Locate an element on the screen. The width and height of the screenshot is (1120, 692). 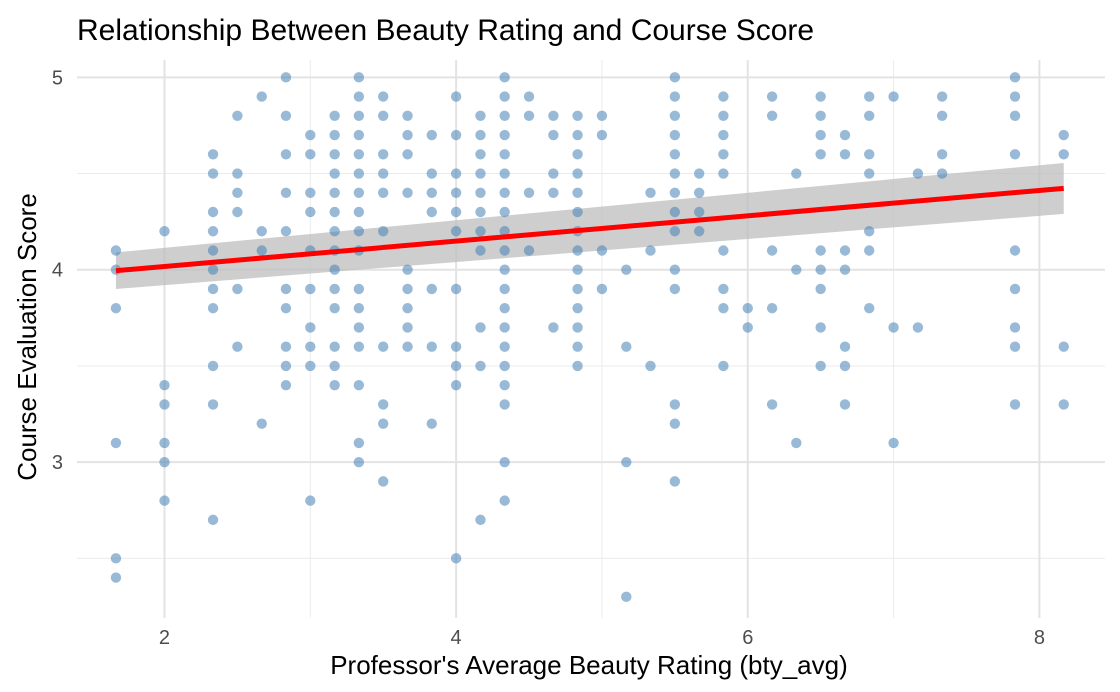
x-tick-label: 2 is located at coordinates (164, 638).